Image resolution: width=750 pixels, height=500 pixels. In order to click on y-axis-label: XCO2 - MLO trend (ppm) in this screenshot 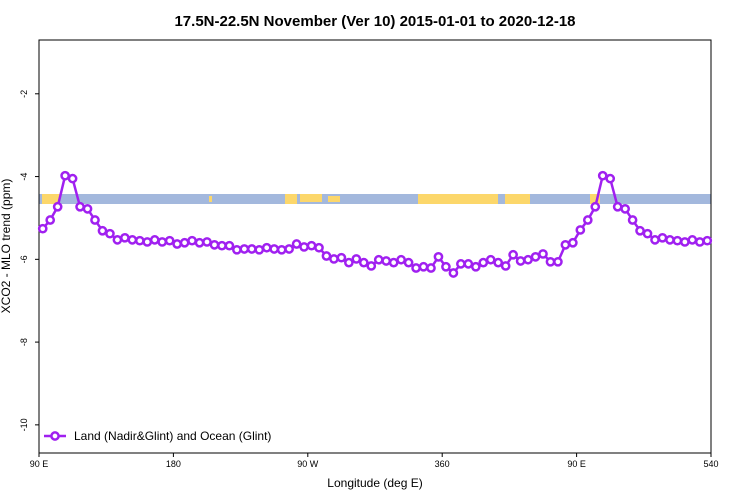, I will do `click(6, 246)`.